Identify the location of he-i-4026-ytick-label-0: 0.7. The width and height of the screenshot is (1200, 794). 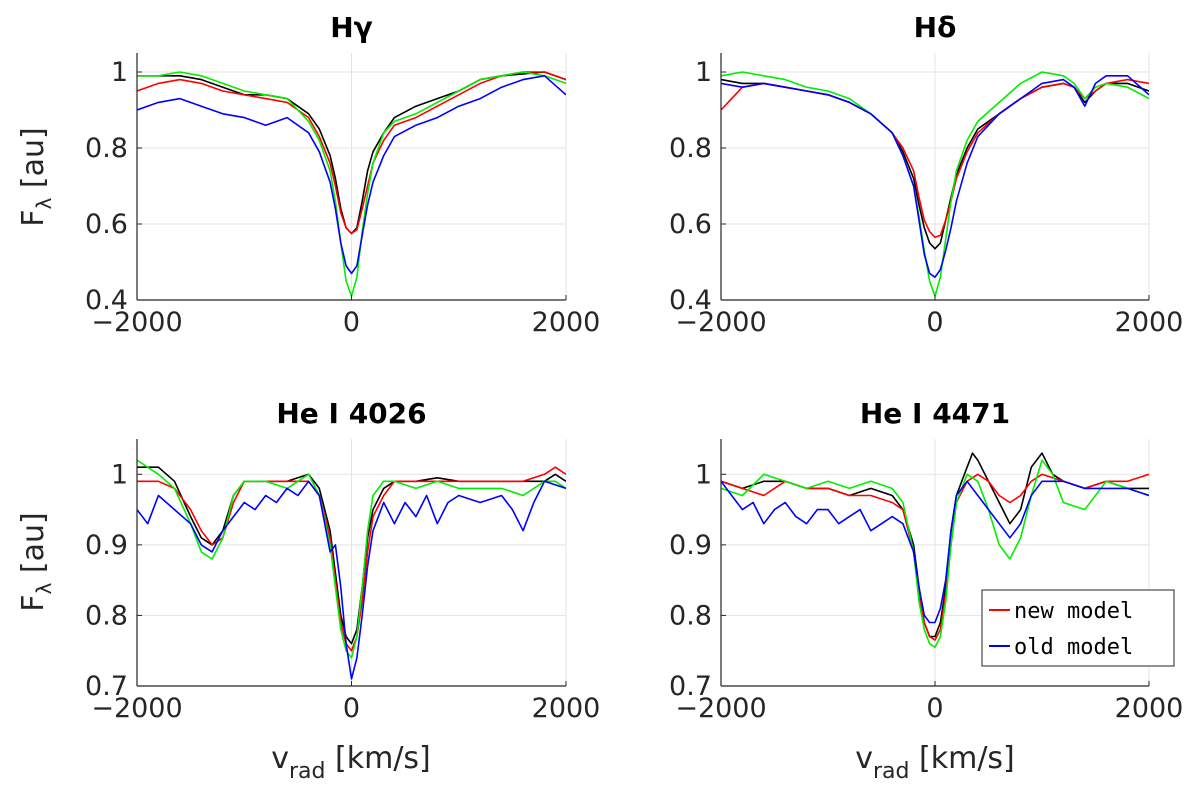
(106, 686).